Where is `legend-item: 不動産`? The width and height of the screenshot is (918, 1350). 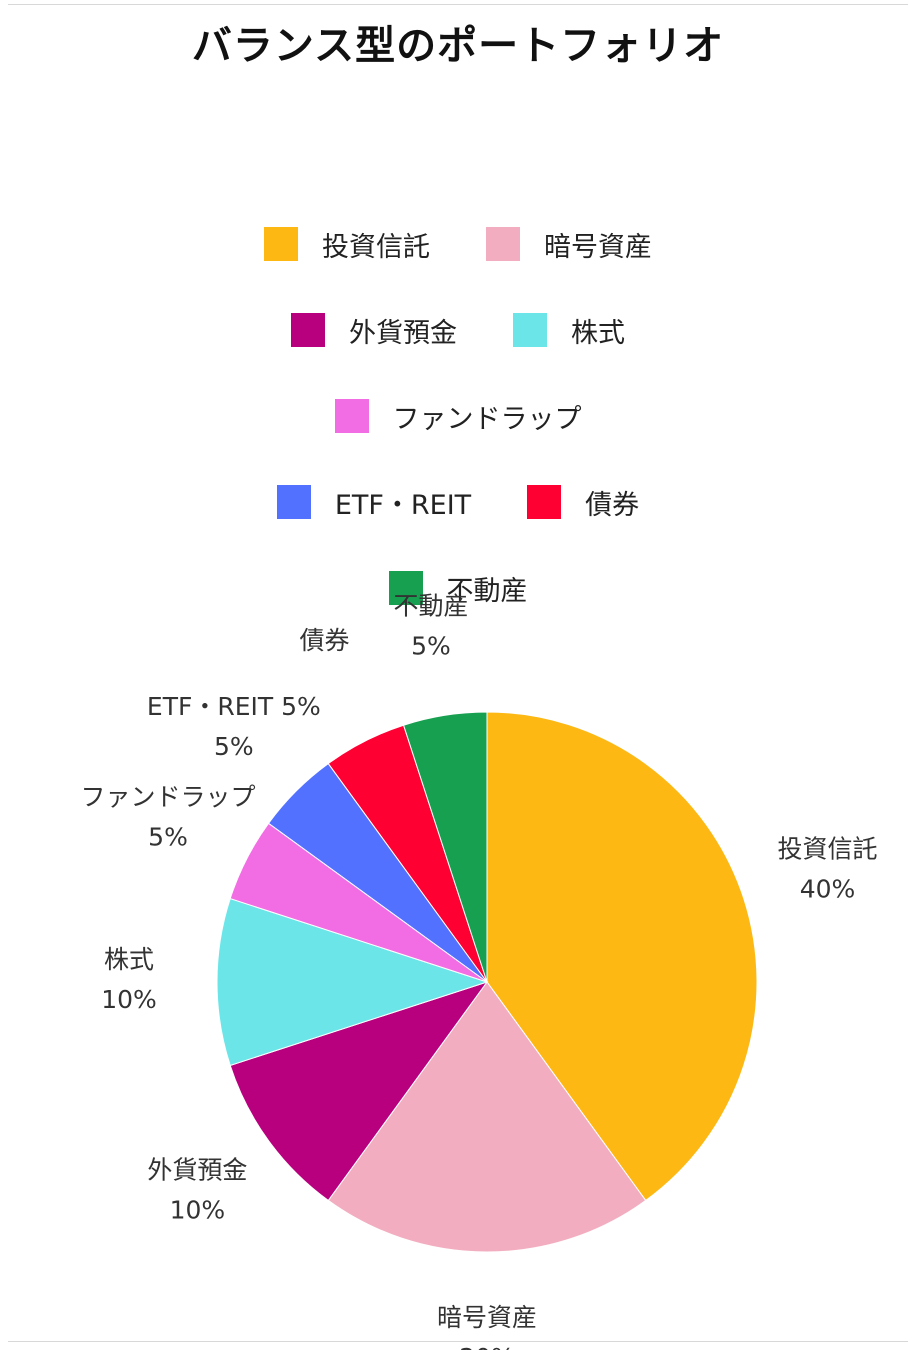 legend-item: 不動産 is located at coordinates (458, 588).